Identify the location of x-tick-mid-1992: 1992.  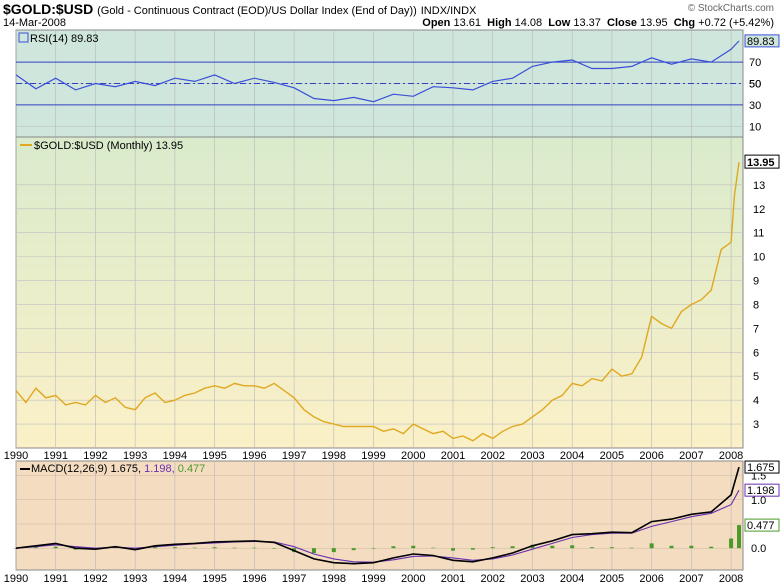
(95, 456).